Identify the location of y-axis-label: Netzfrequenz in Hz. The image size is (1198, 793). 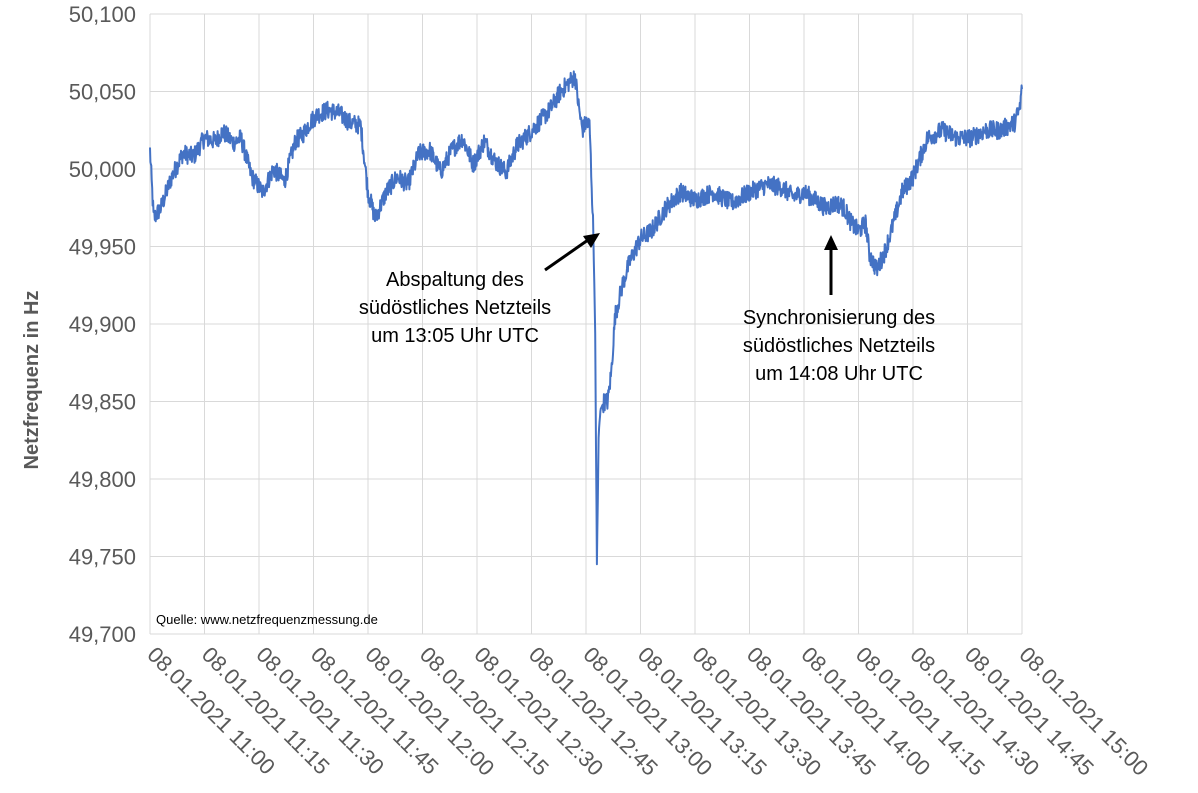
(32, 380).